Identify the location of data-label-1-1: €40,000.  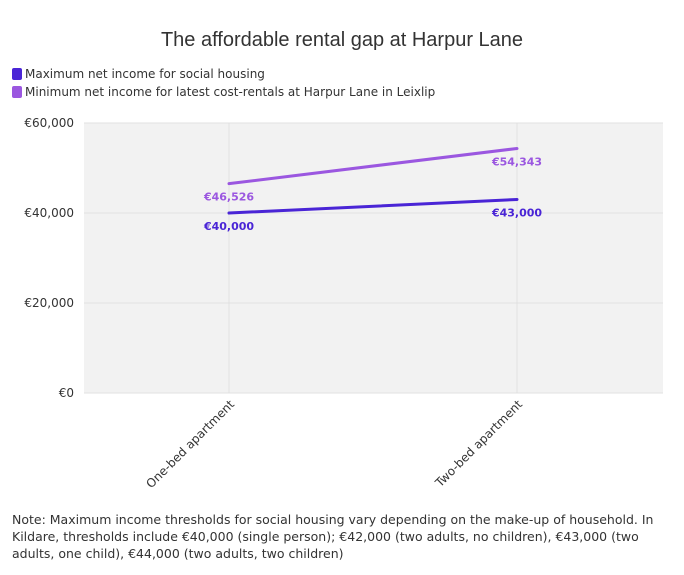
(228, 226).